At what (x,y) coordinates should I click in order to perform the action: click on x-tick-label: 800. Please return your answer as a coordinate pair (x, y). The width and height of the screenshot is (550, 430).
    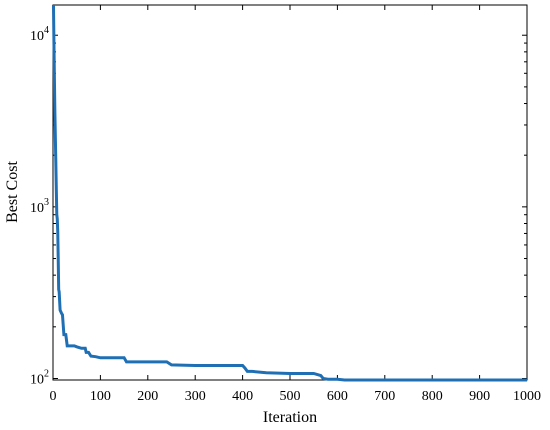
    Looking at the image, I should click on (432, 396).